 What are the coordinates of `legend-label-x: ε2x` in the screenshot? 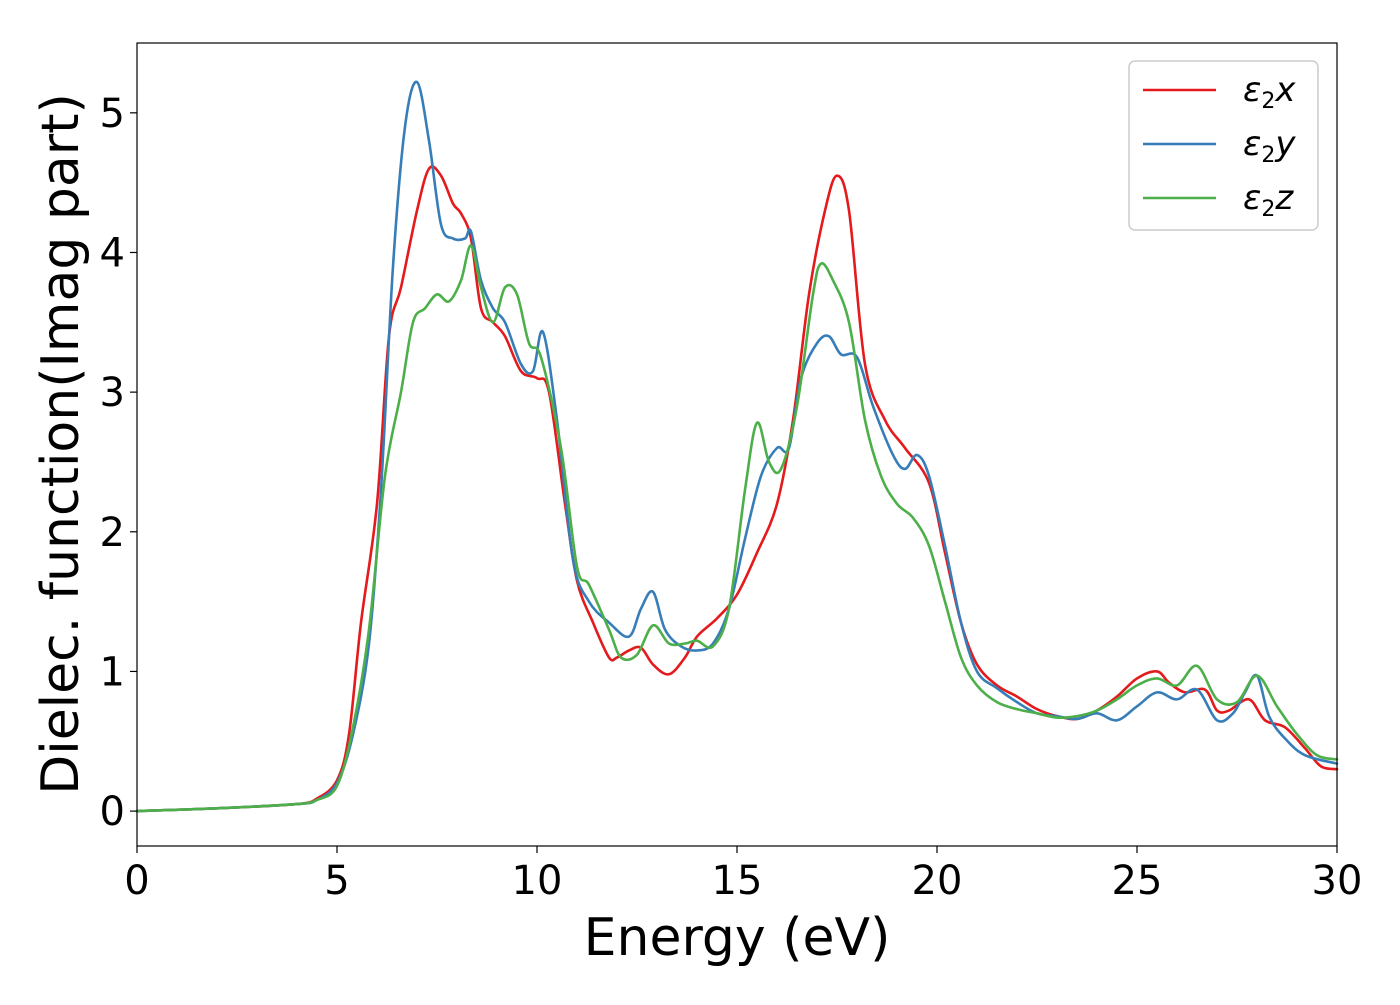 It's located at (1269, 92).